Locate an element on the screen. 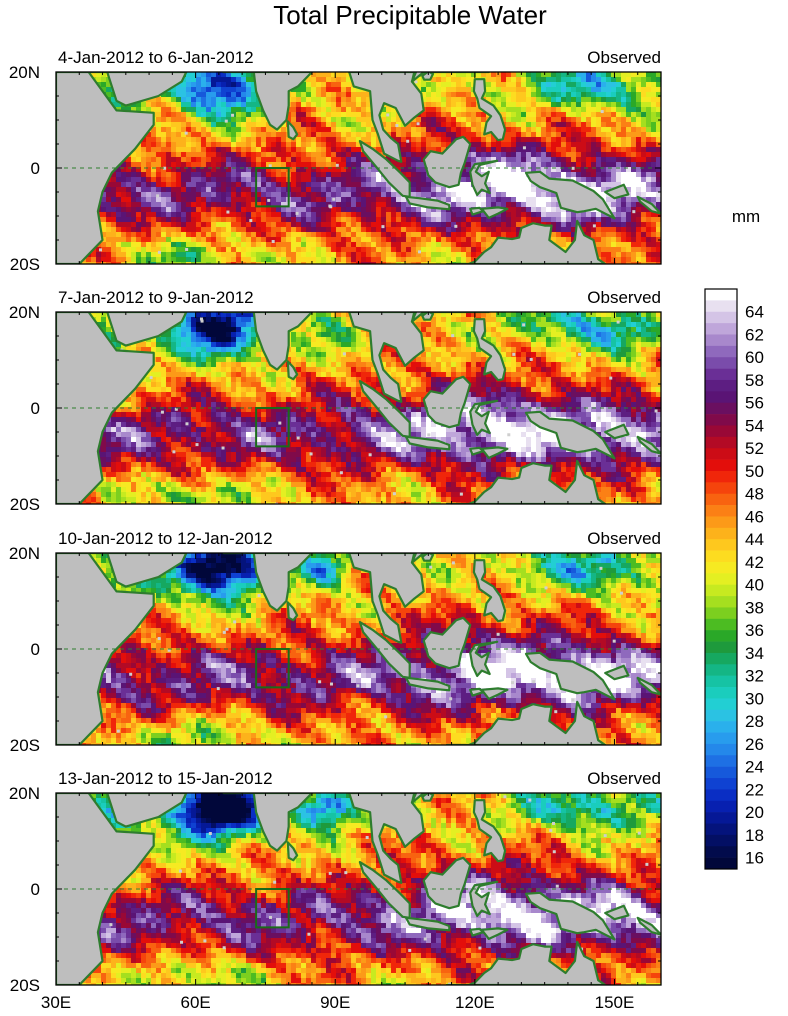  x-tick-label: 120E is located at coordinates (475, 1002).